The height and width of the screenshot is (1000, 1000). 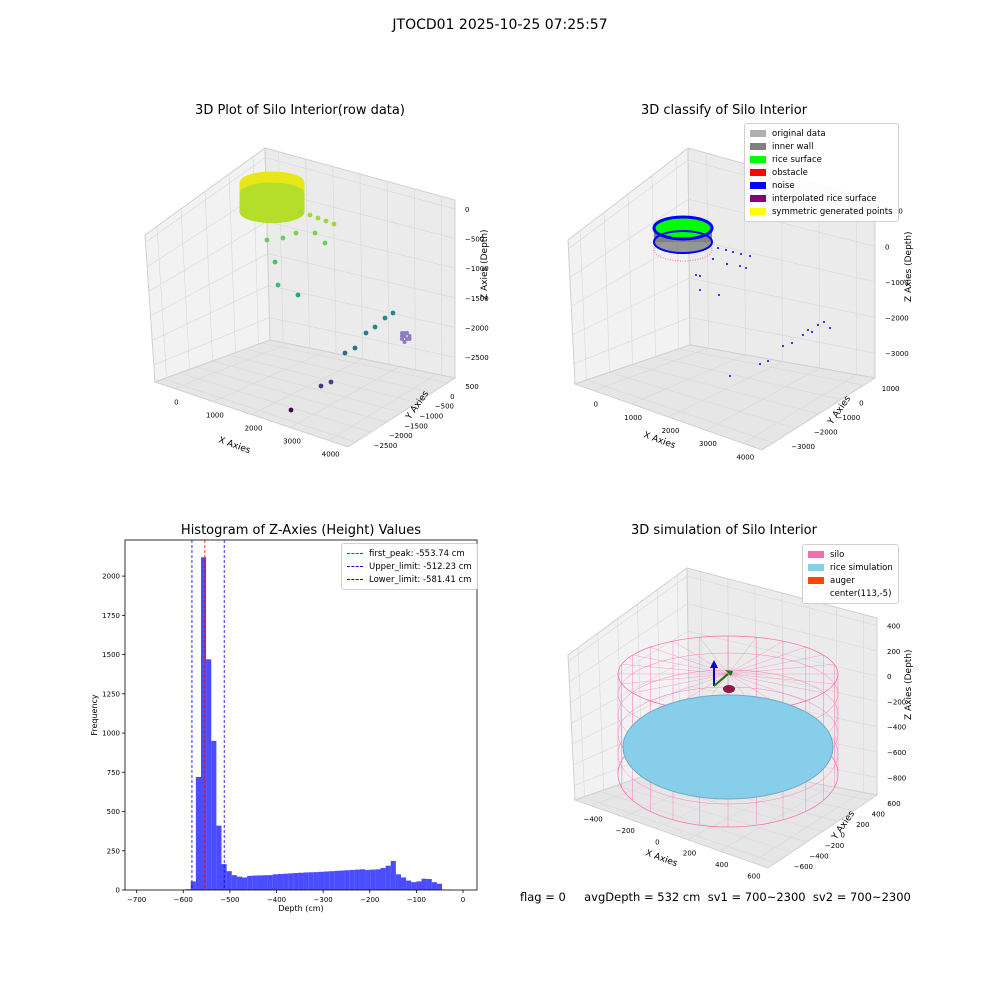 What do you see at coordinates (818, 856) in the screenshot?
I see `y-tick-label: −400` at bounding box center [818, 856].